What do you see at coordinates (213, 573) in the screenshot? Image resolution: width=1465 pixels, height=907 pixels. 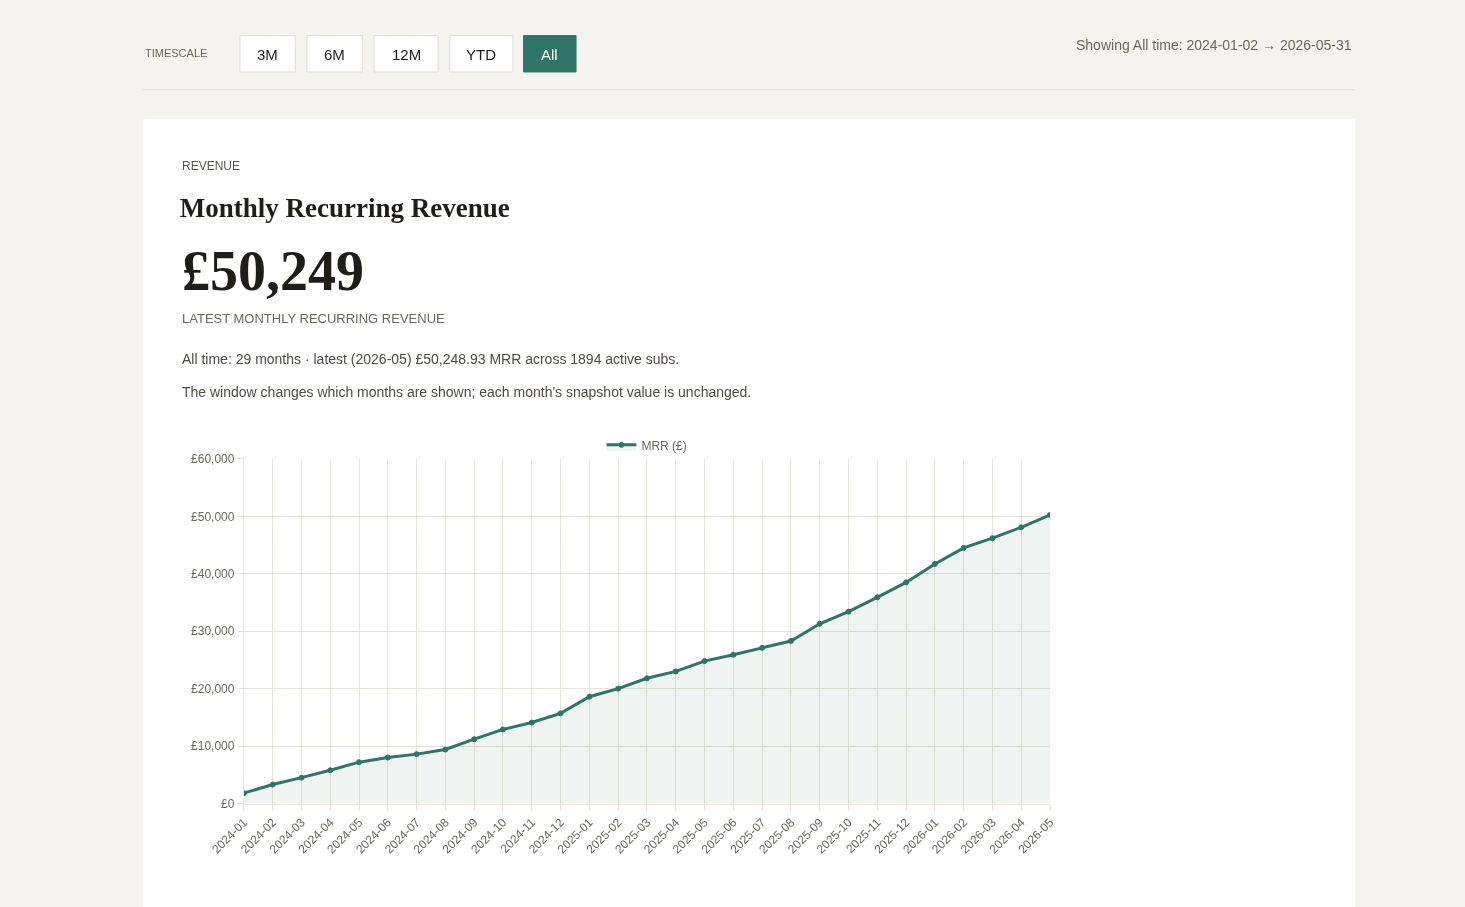 I see `y-tick-label: £40,000` at bounding box center [213, 573].